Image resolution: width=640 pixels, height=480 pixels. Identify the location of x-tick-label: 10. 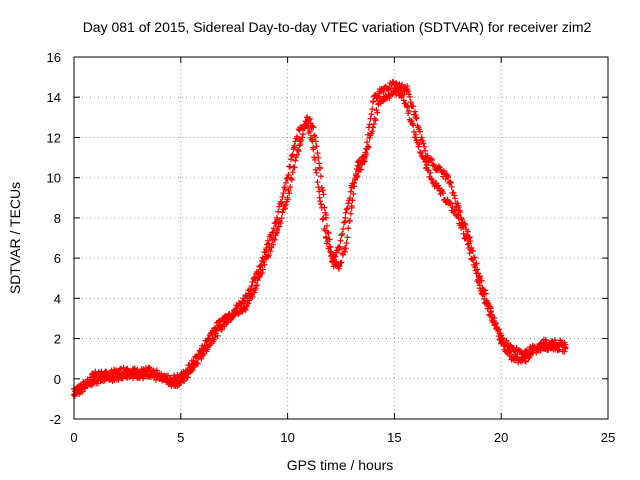
(287, 437).